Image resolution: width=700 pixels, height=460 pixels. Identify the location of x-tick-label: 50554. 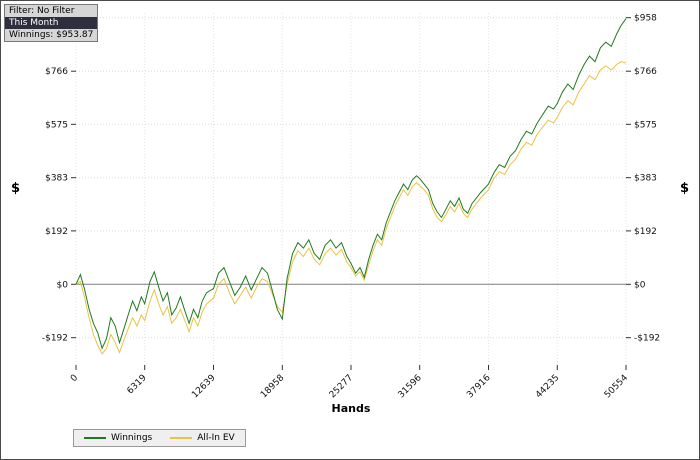
(617, 387).